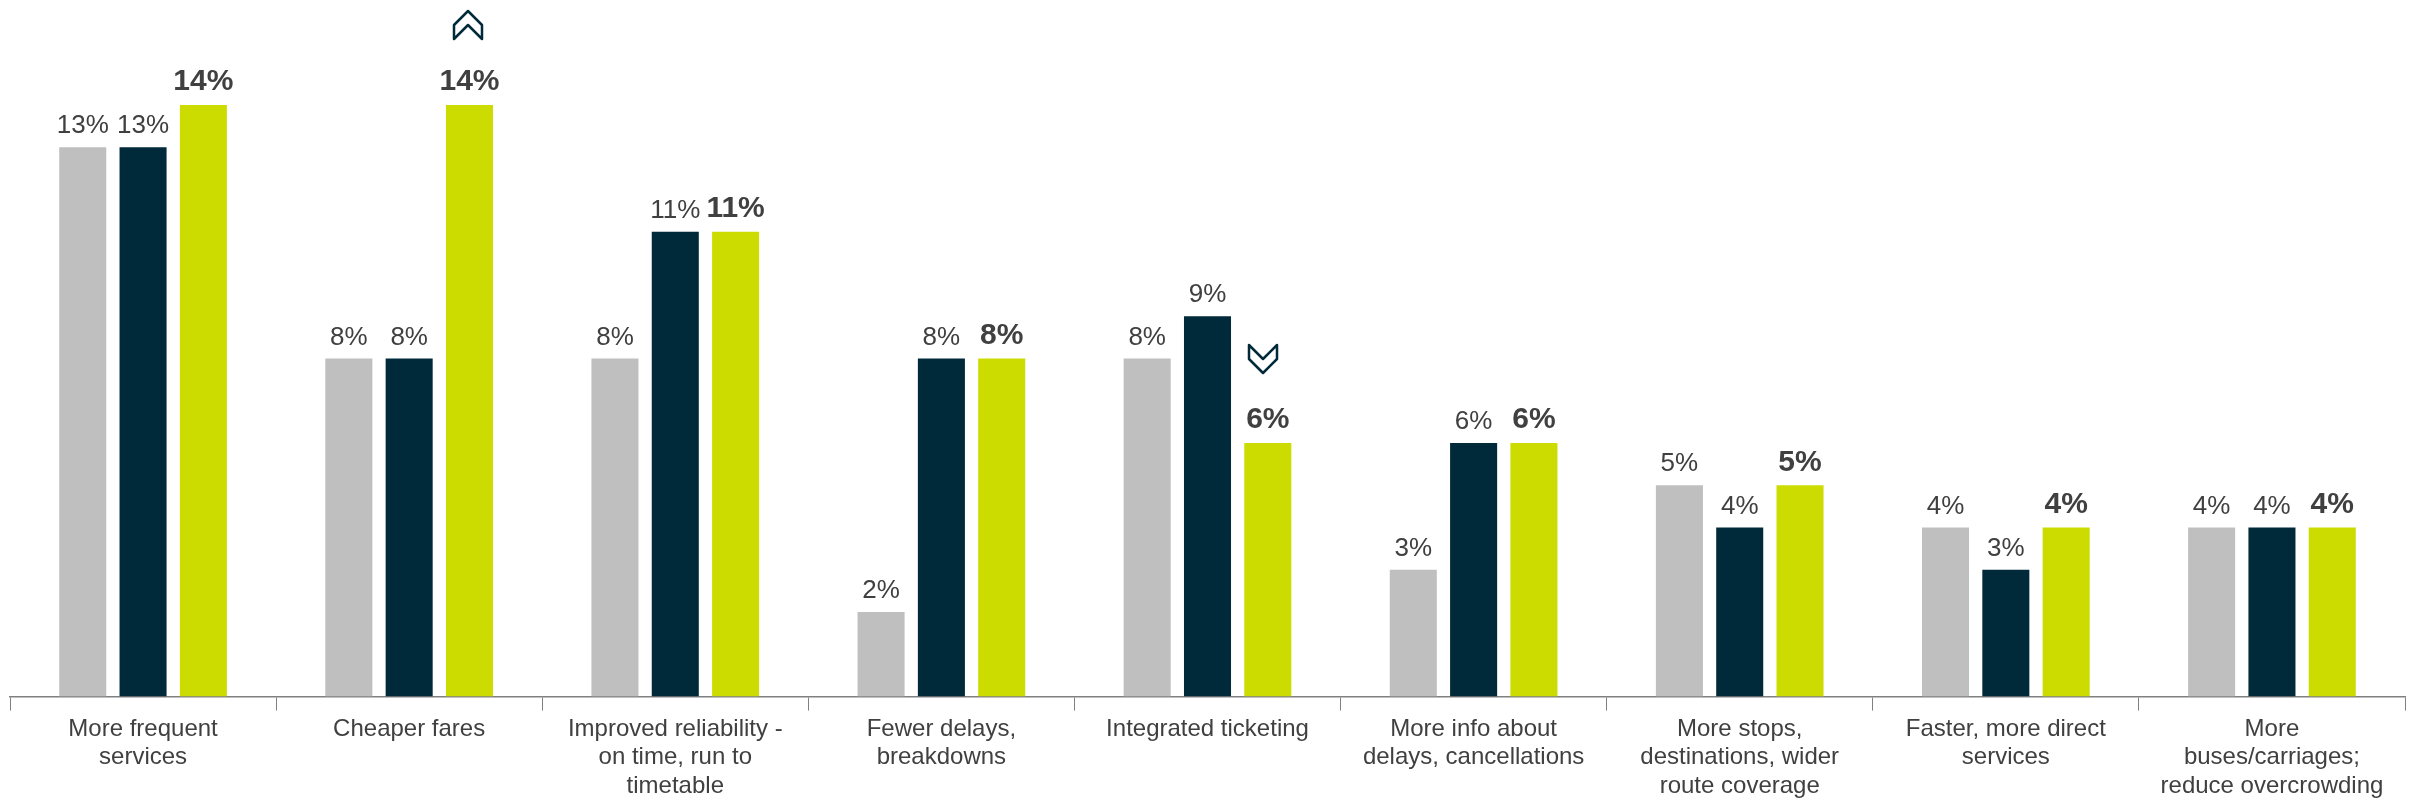 Image resolution: width=2415 pixels, height=810 pixels. What do you see at coordinates (1207, 727) in the screenshot?
I see `x-tick-label: Integrated ticketing` at bounding box center [1207, 727].